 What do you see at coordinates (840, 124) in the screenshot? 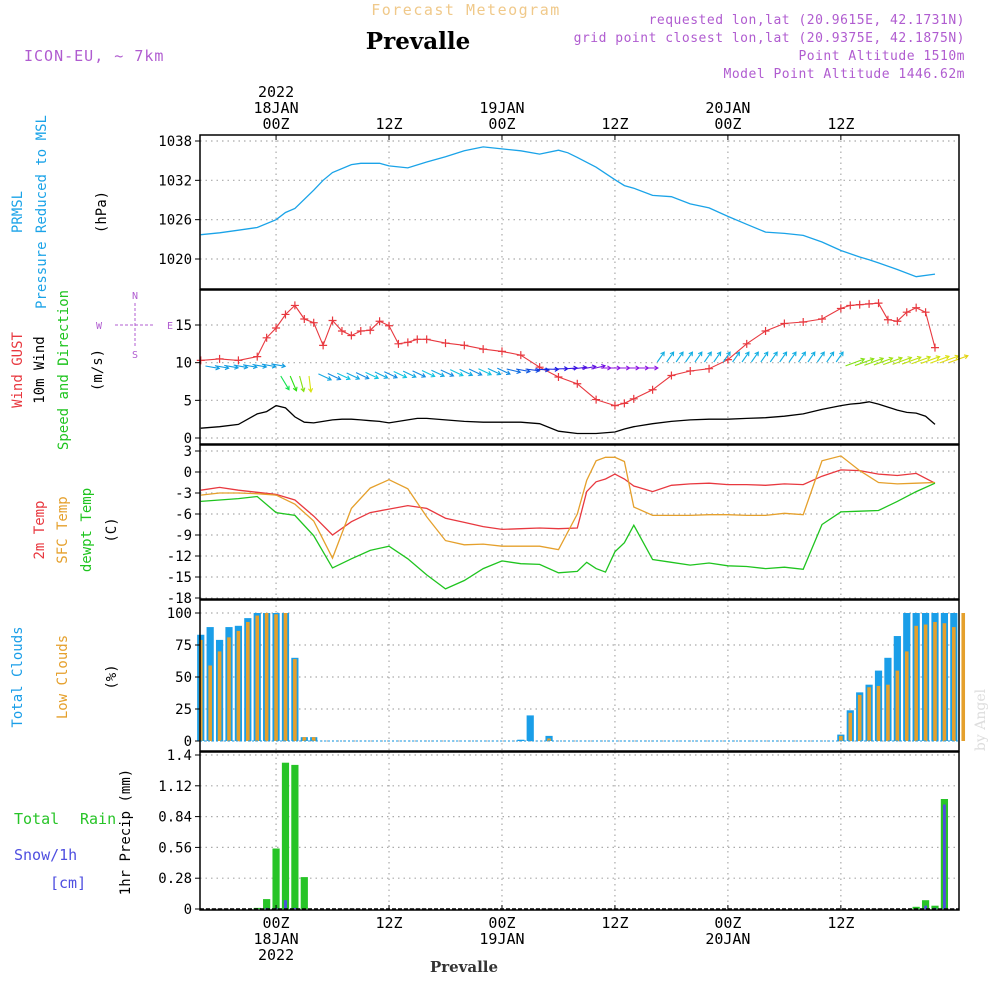
I see `top-time-label: 12Z` at bounding box center [840, 124].